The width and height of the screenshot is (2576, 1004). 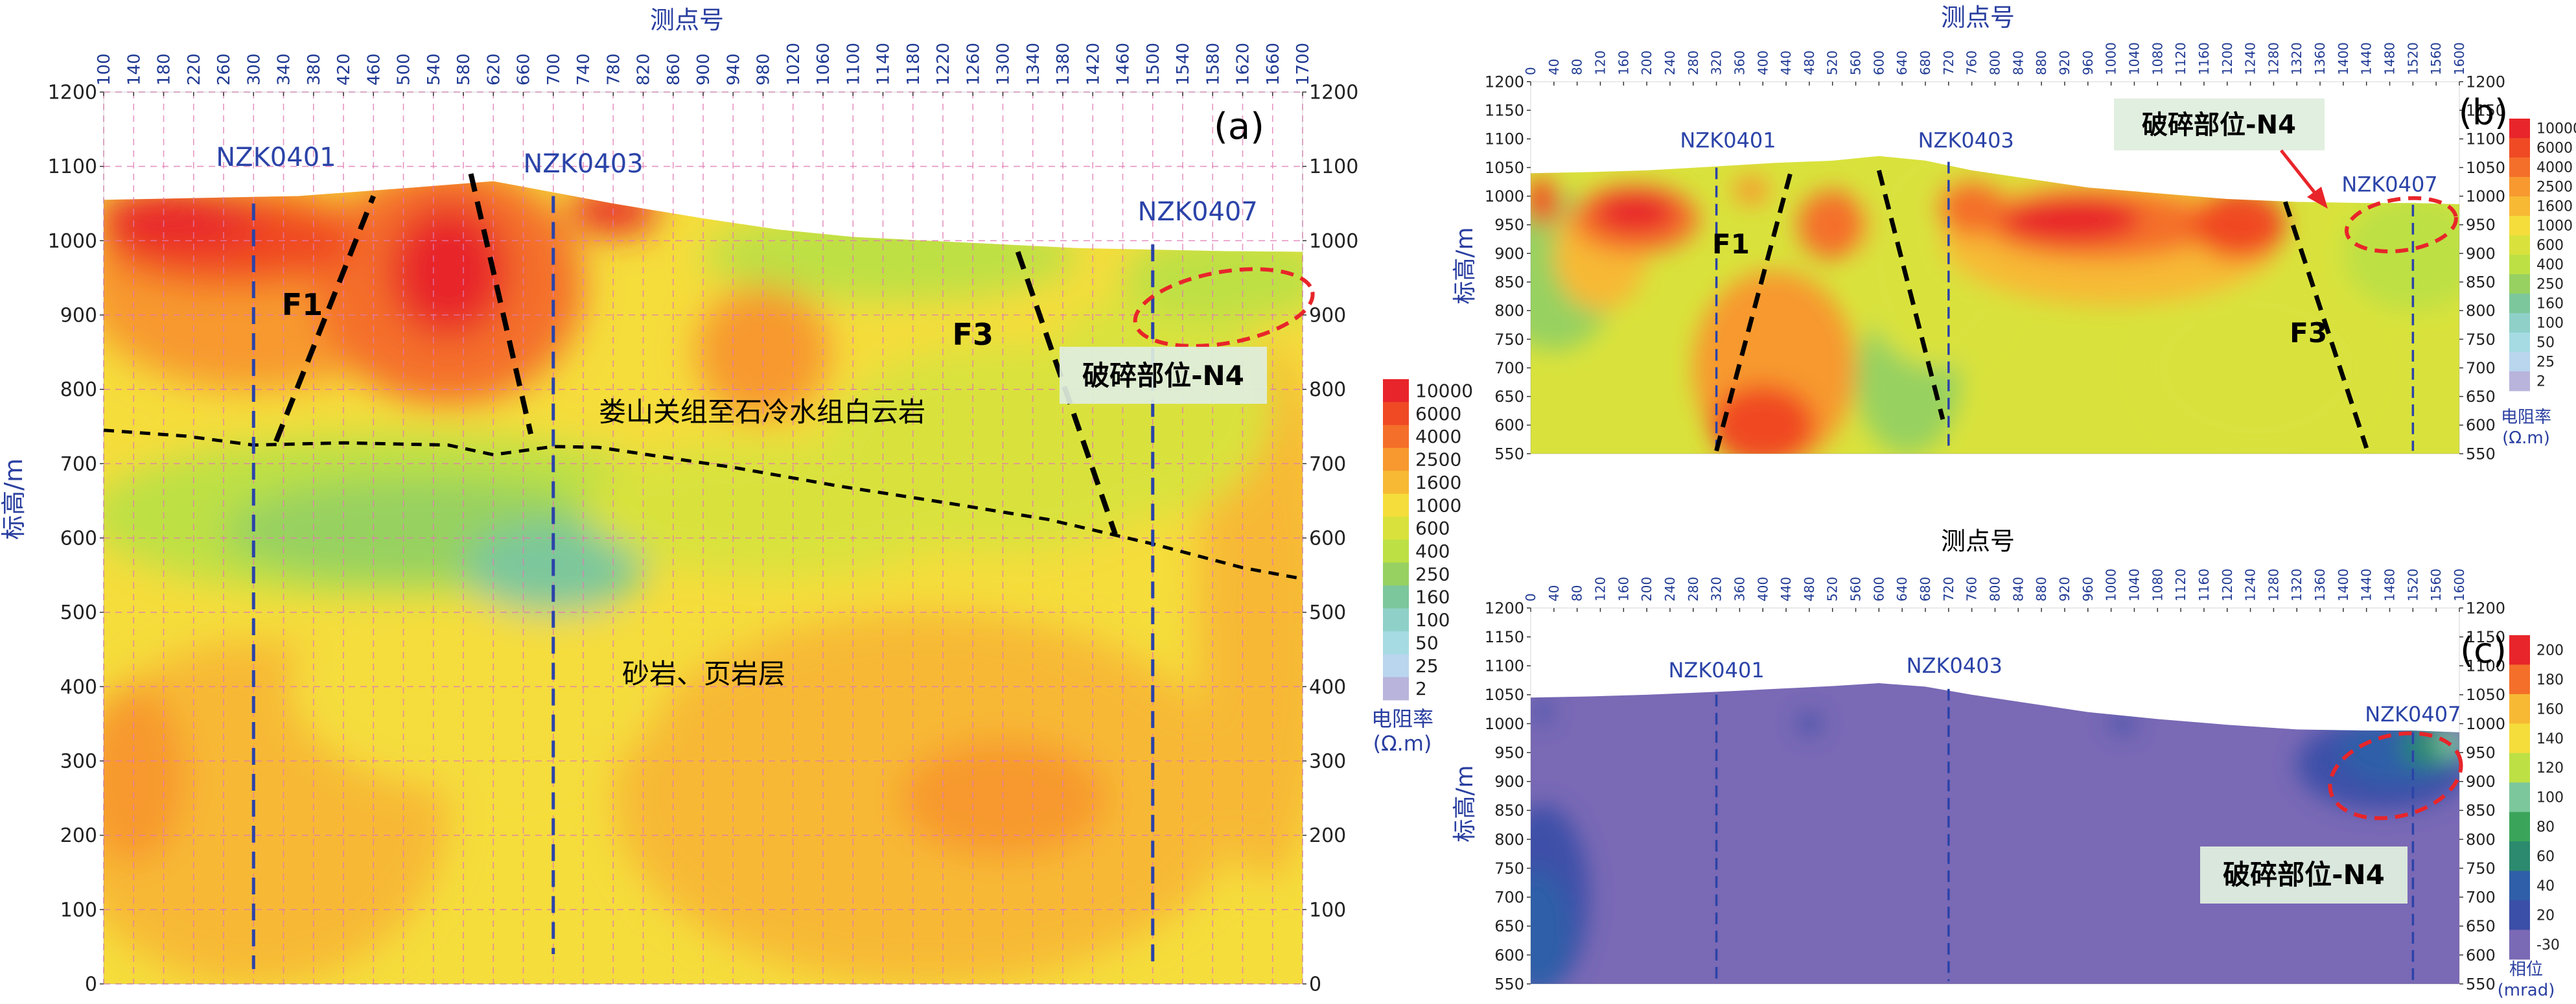 I want to click on y-tick-label-left: 950, so click(x=1509, y=225).